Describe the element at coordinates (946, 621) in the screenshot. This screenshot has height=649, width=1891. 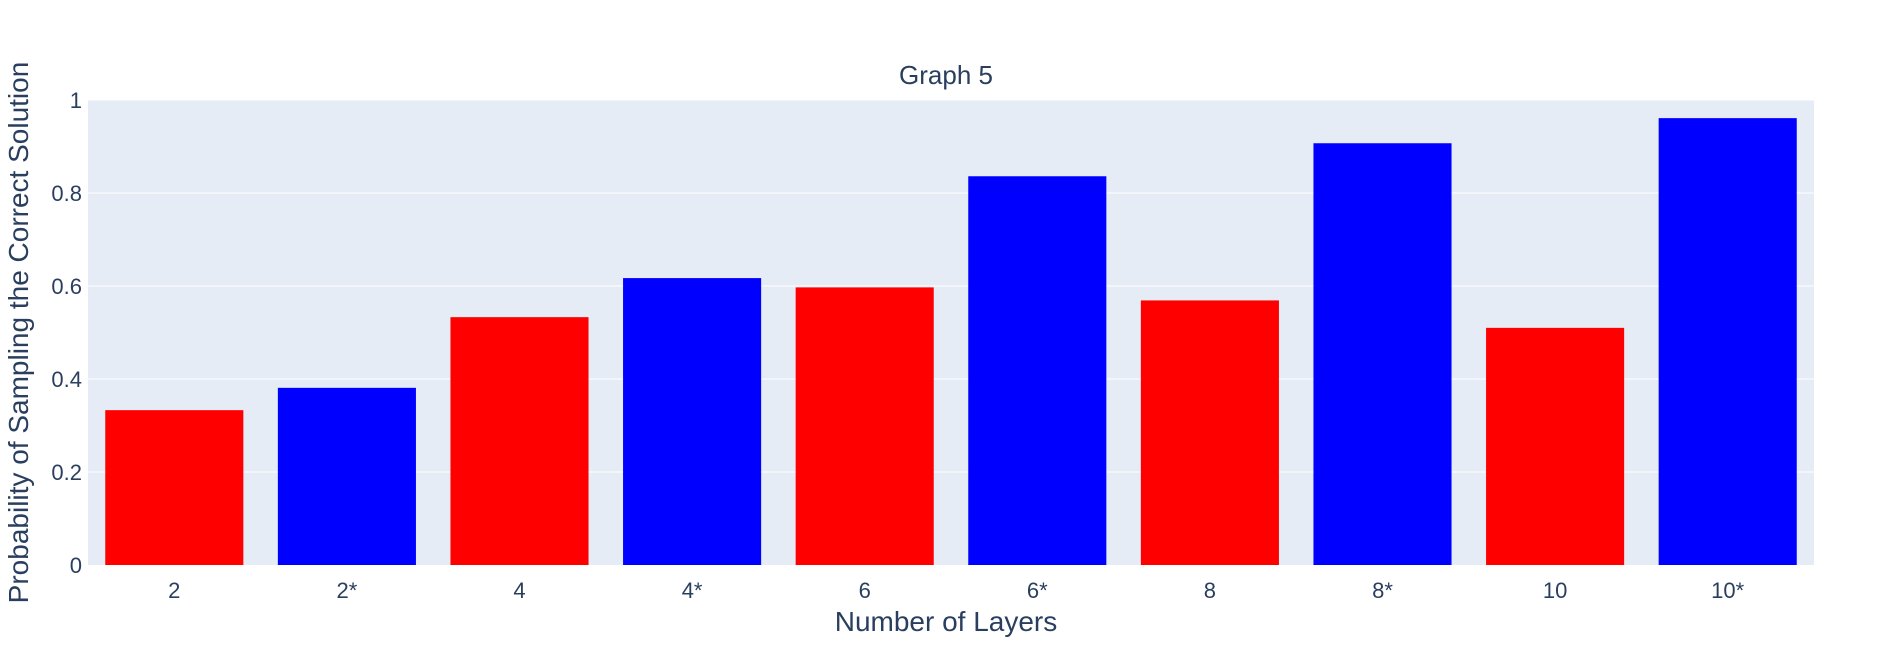
I see `x-axis-title: Number of Layers` at that location.